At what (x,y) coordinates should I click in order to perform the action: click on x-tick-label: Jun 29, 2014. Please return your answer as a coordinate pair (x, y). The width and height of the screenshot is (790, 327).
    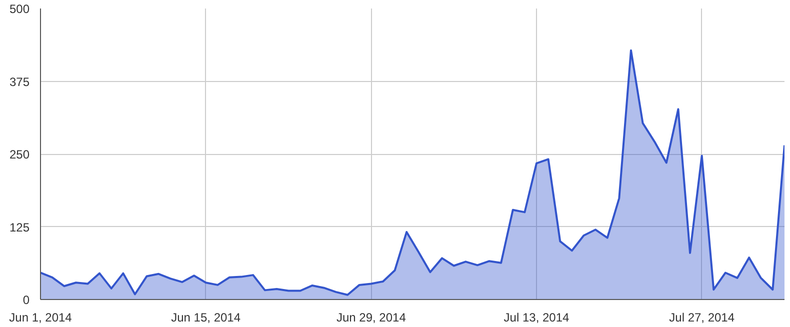
    Looking at the image, I should click on (371, 317).